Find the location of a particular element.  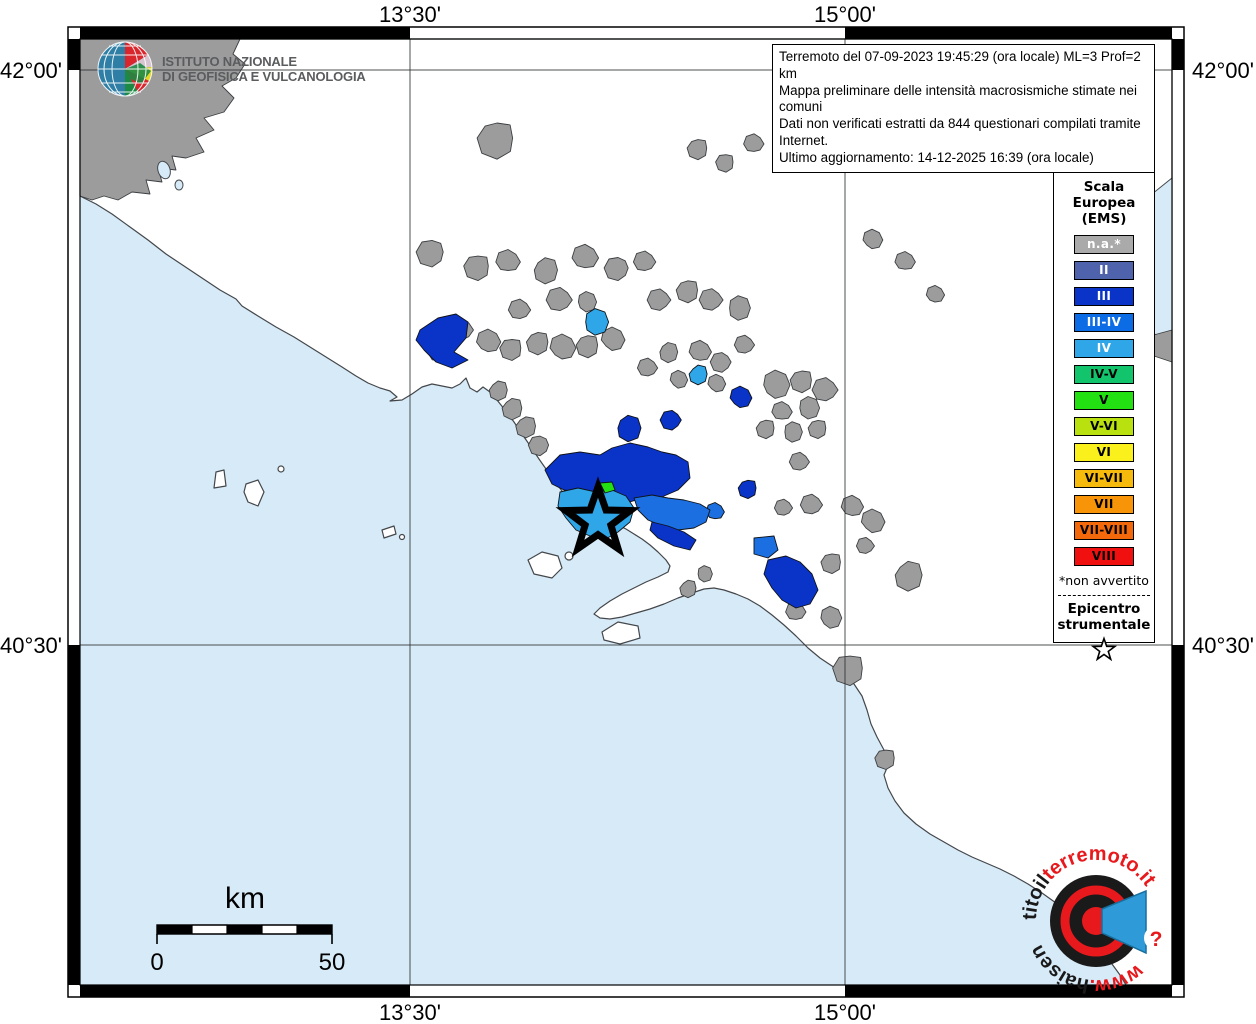

epicenter-star-icon is located at coordinates (1104, 652).